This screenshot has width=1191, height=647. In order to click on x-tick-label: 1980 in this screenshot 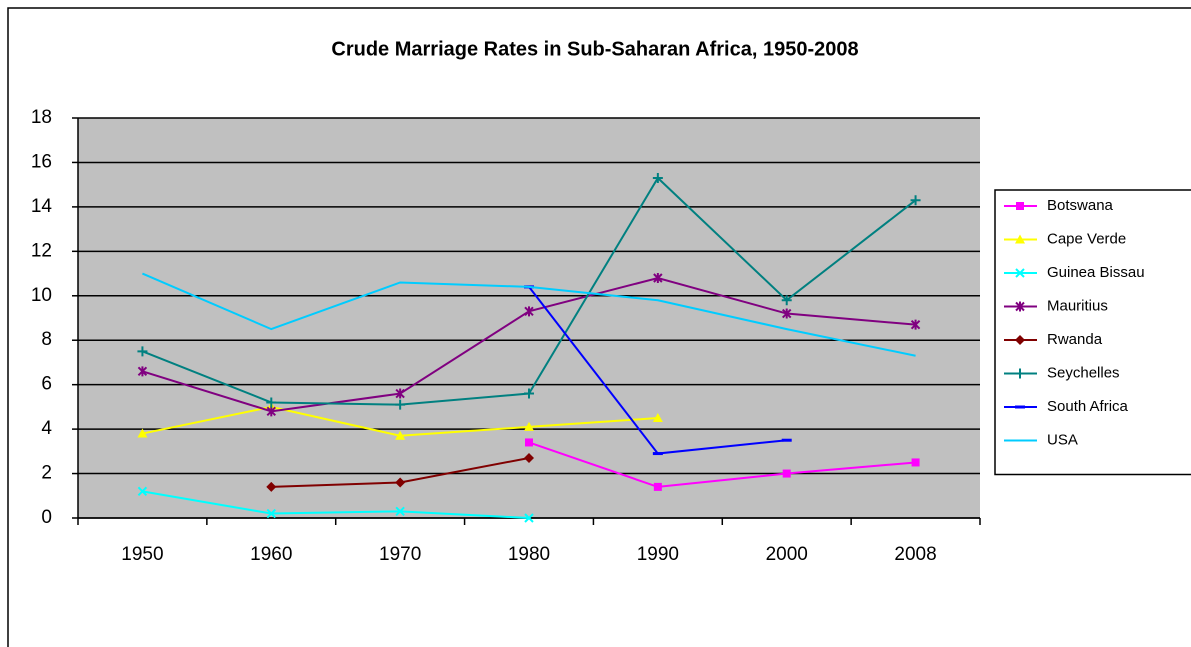, I will do `click(529, 554)`.